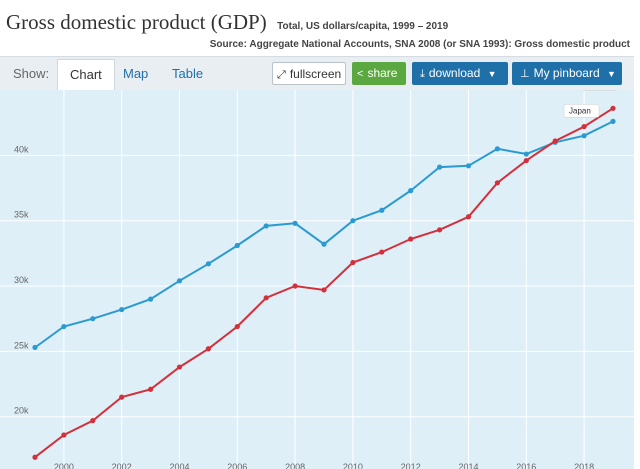  Describe the element at coordinates (136, 22) in the screenshot. I see `page-title: Gross domestic product (GDP)` at that location.